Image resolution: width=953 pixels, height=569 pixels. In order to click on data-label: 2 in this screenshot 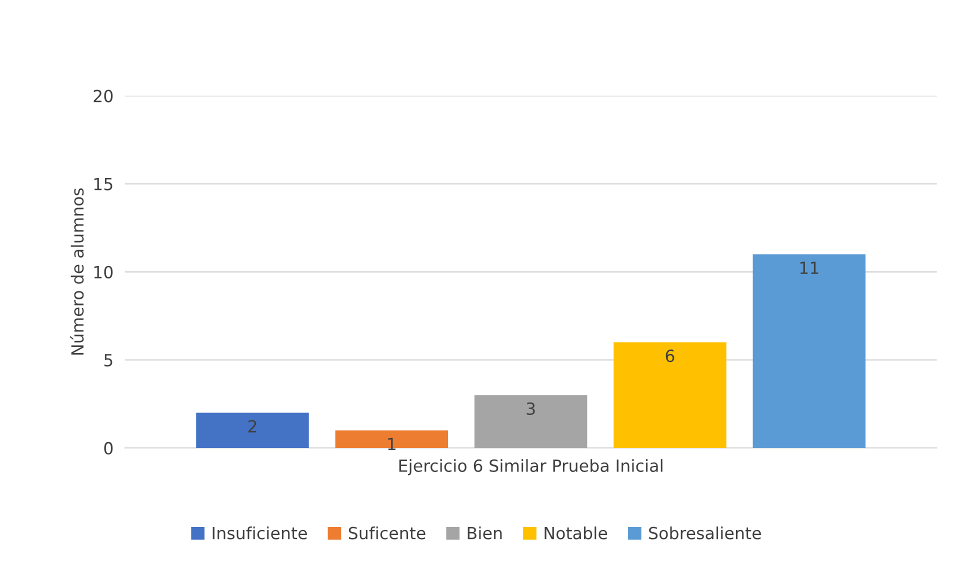, I will do `click(252, 426)`.